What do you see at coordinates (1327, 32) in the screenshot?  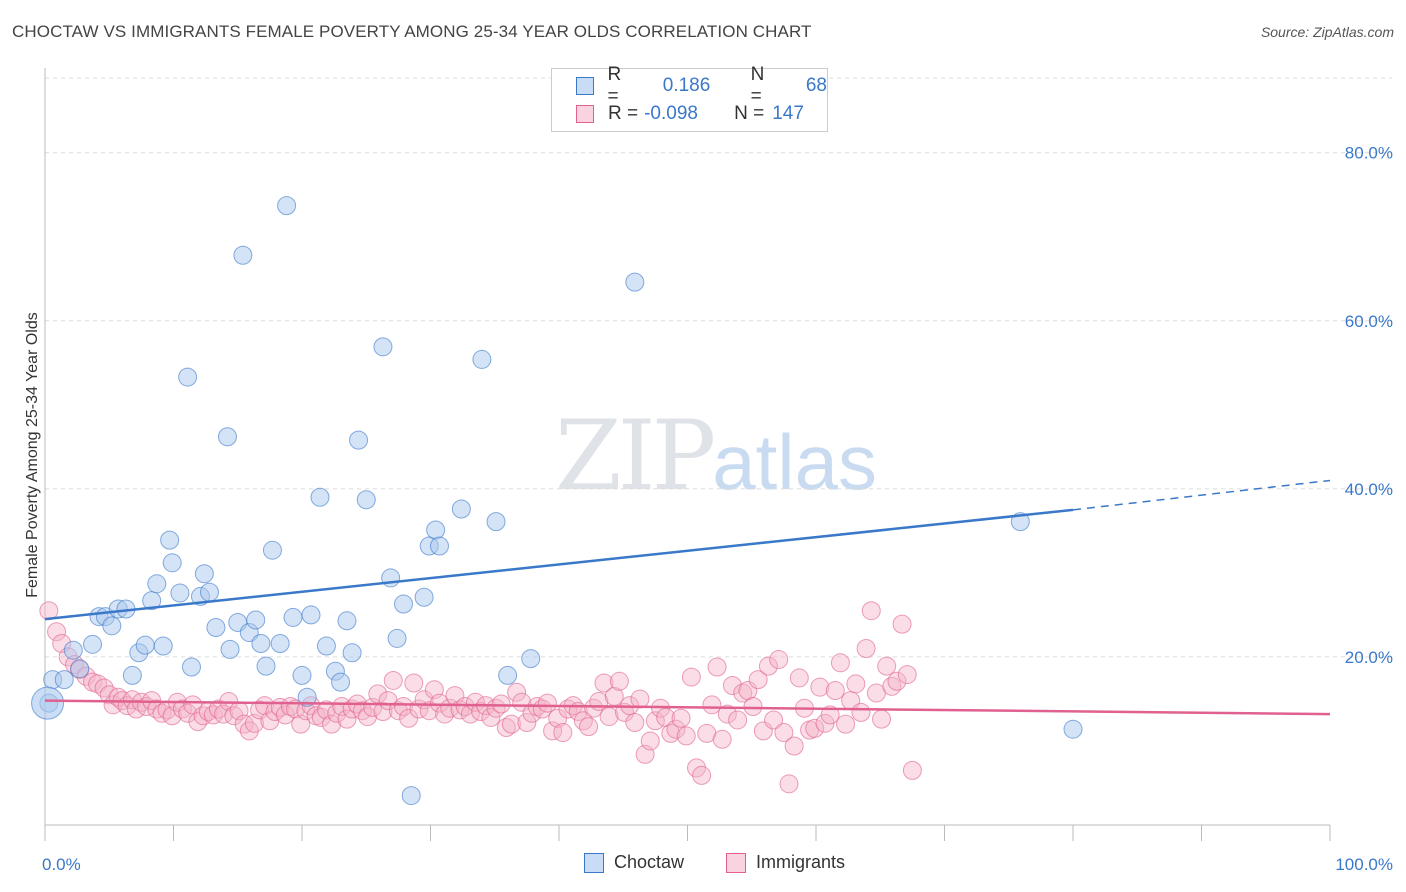 I see `source-label: Source: ZipAtlas.com` at bounding box center [1327, 32].